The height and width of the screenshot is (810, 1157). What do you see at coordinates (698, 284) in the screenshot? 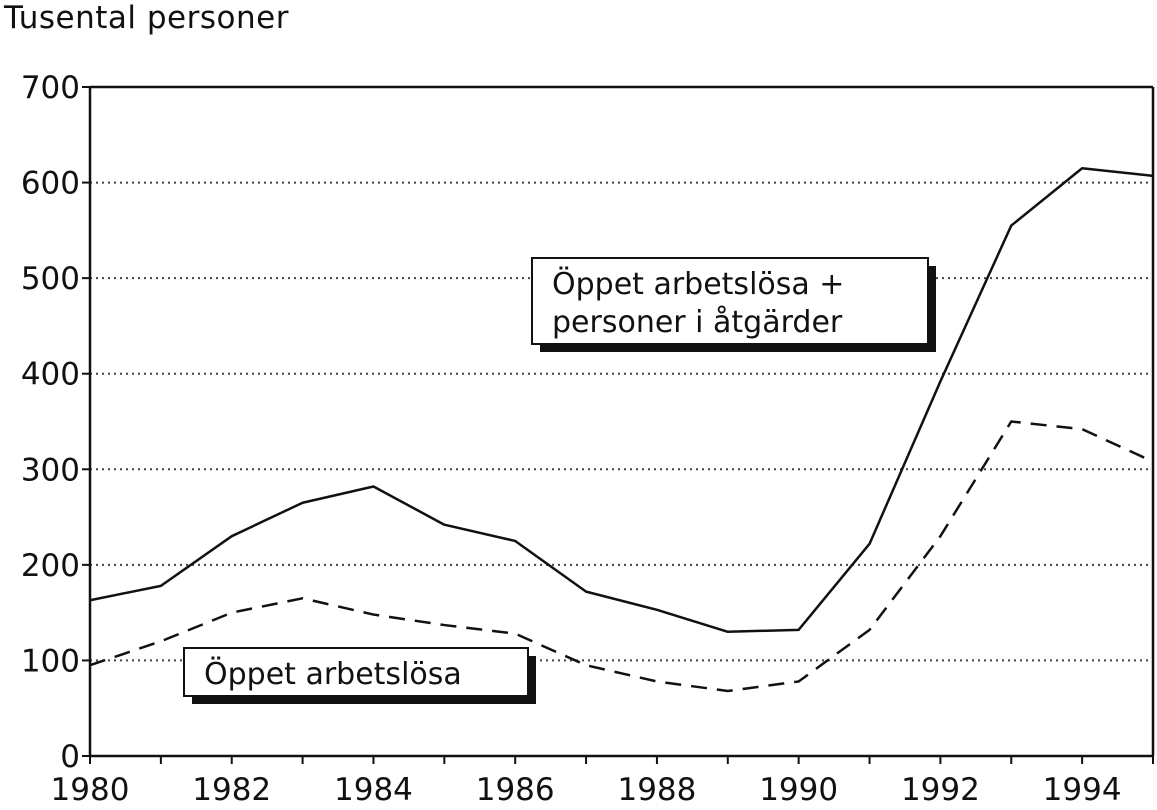
I see `callout-text-0-0: Öppet arbetslösa +` at bounding box center [698, 284].